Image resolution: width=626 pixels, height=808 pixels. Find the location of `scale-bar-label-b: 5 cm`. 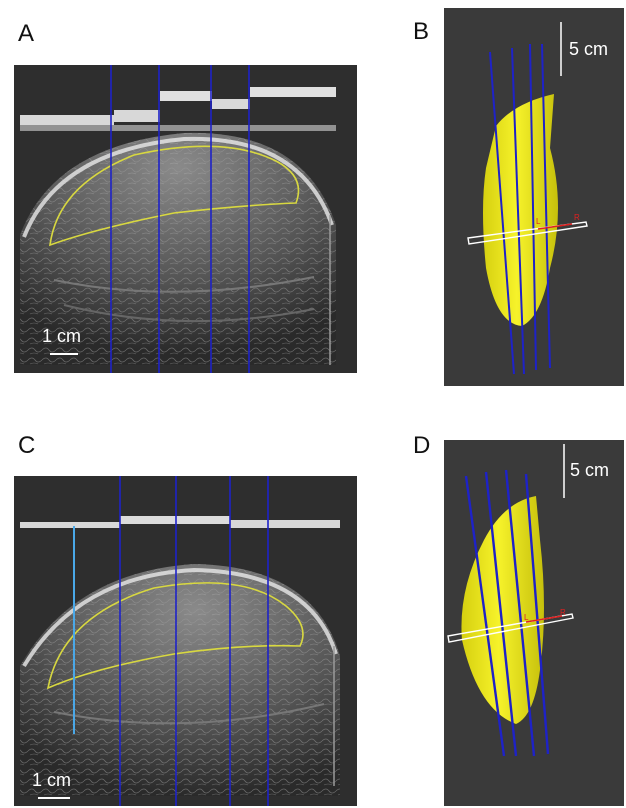

scale-bar-label-b: 5 cm is located at coordinates (588, 49).